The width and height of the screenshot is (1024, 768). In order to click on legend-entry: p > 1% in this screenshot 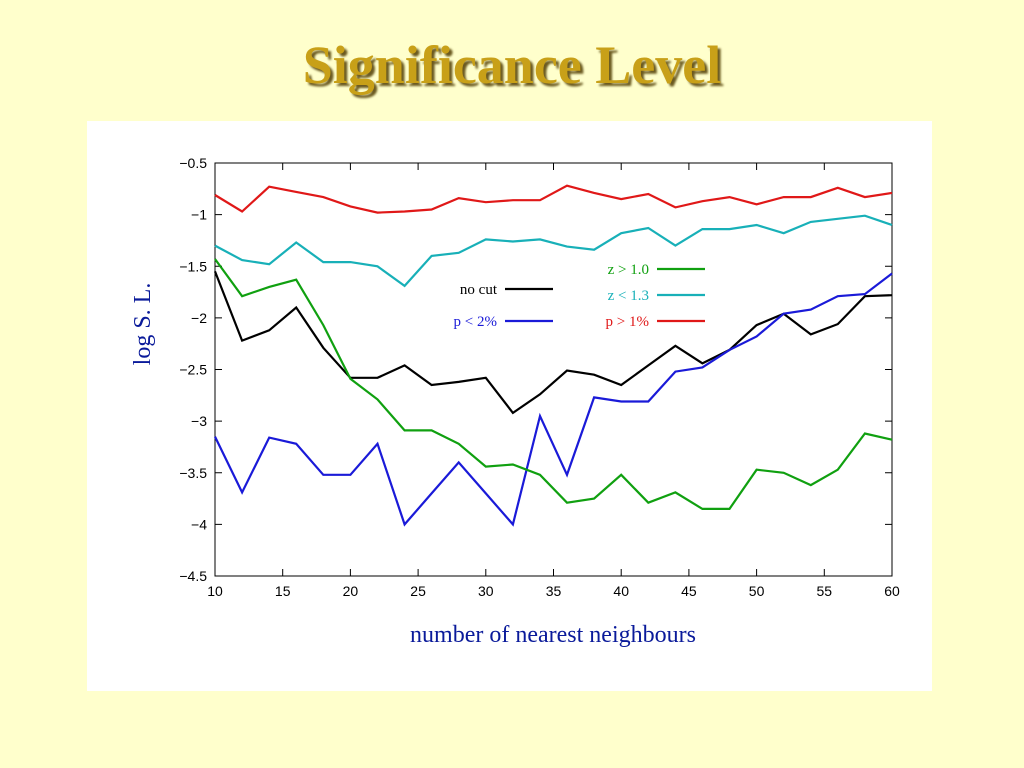, I will do `click(655, 322)`.